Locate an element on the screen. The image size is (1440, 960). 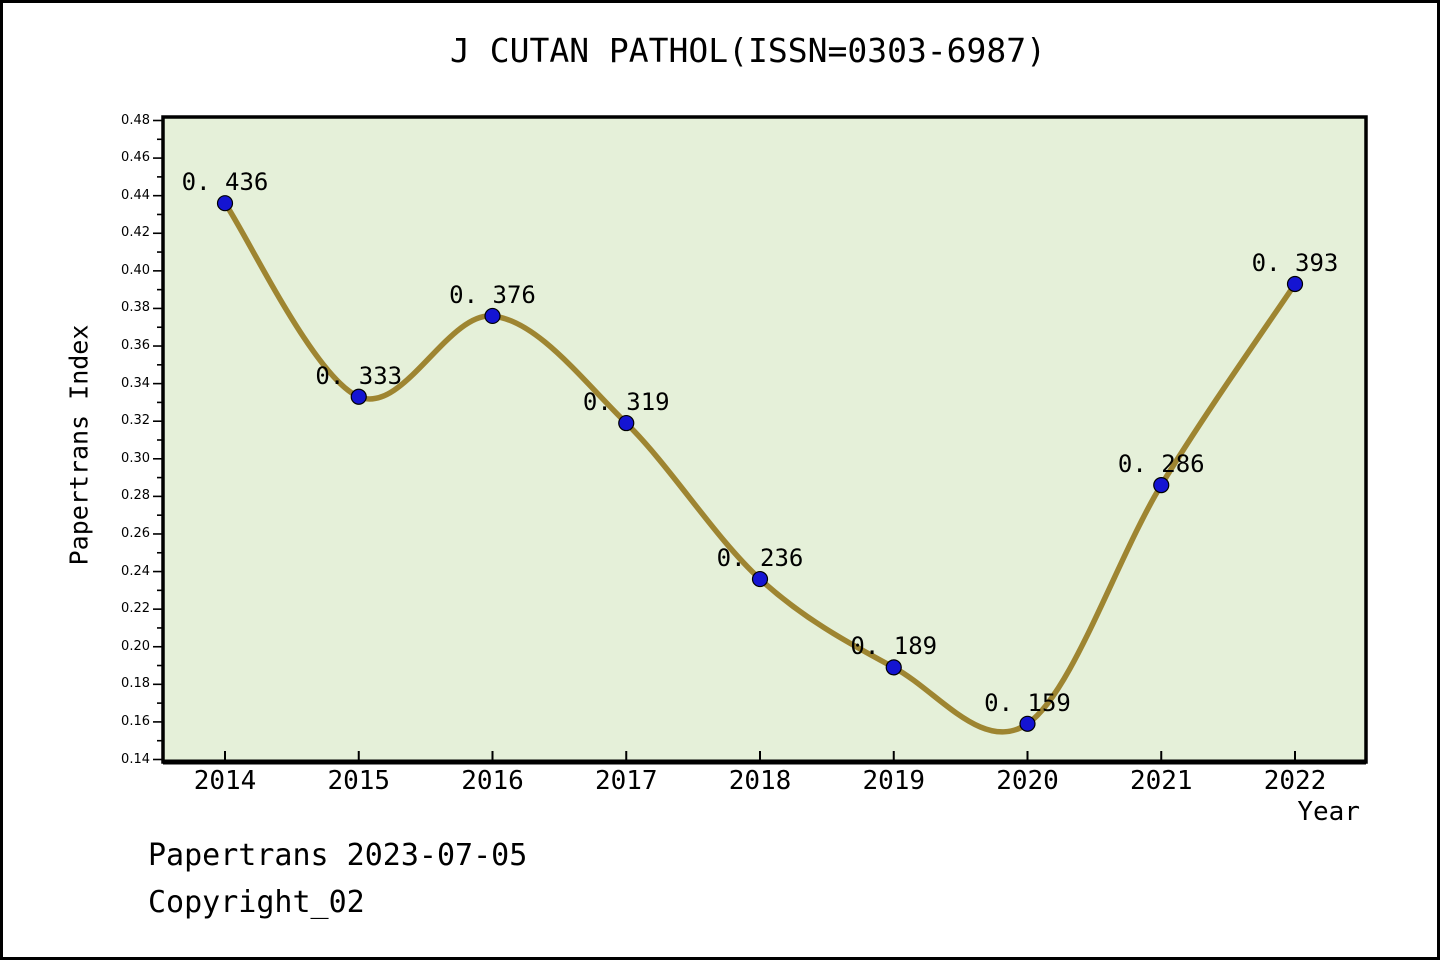
watermark-copyright: Copyright_02 is located at coordinates (256, 902).